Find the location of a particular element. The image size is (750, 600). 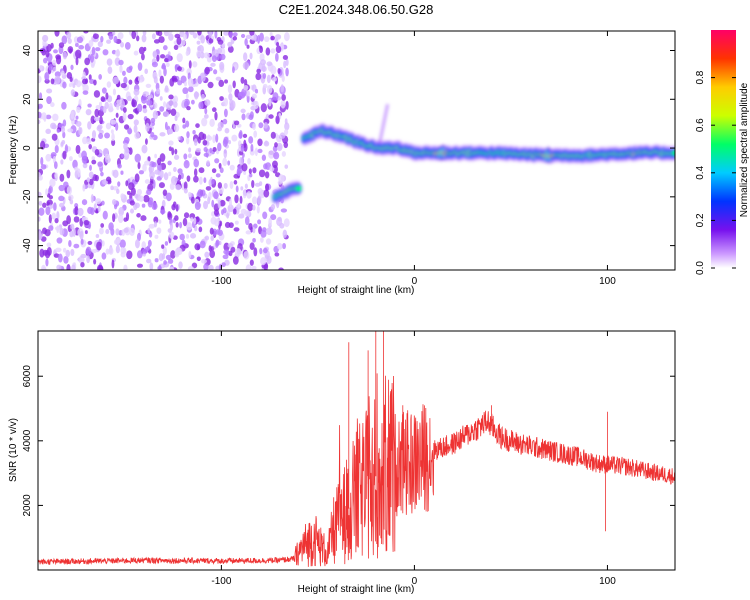

spectrogram-y-label: Frequency (Hz) is located at coordinates (13, 150).